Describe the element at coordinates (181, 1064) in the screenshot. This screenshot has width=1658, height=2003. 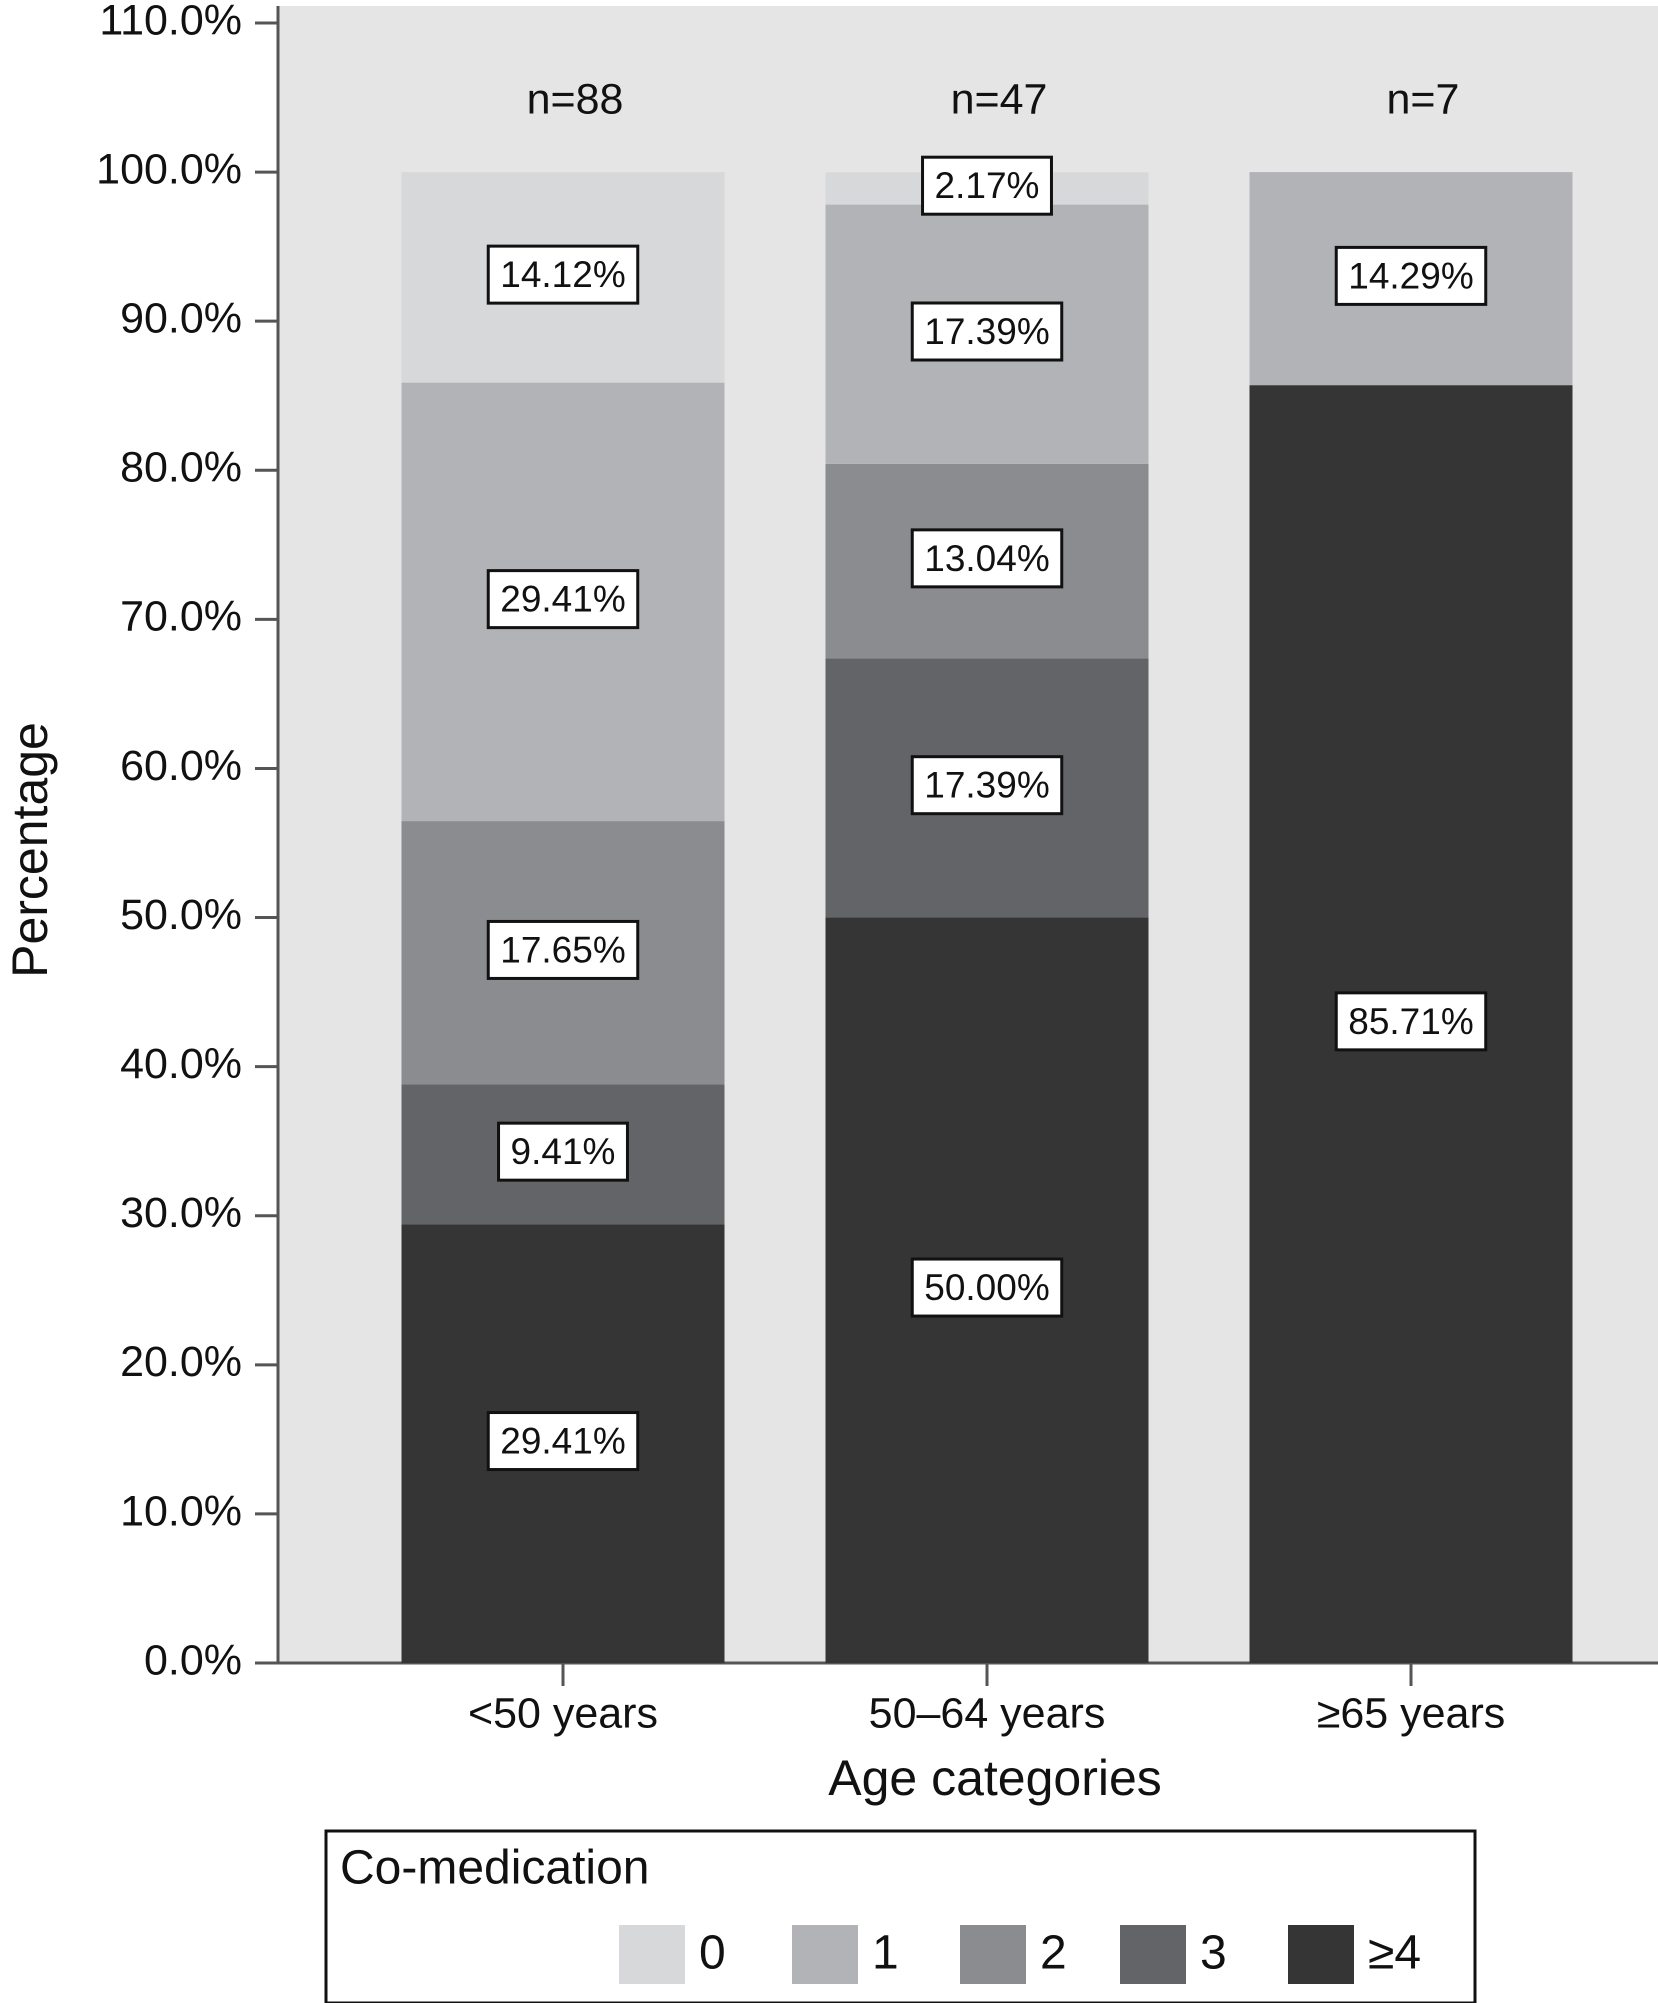
I see `y-tick-label: 40.0%` at that location.